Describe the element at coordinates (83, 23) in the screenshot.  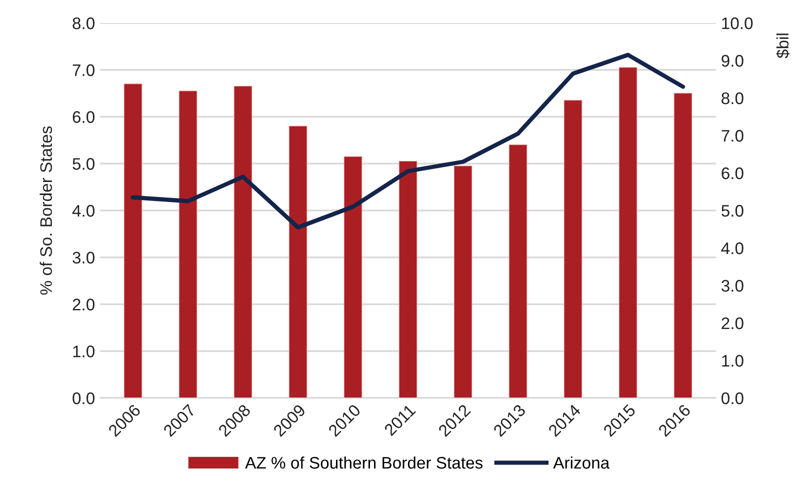
I see `y-tick-label: 8.0` at that location.